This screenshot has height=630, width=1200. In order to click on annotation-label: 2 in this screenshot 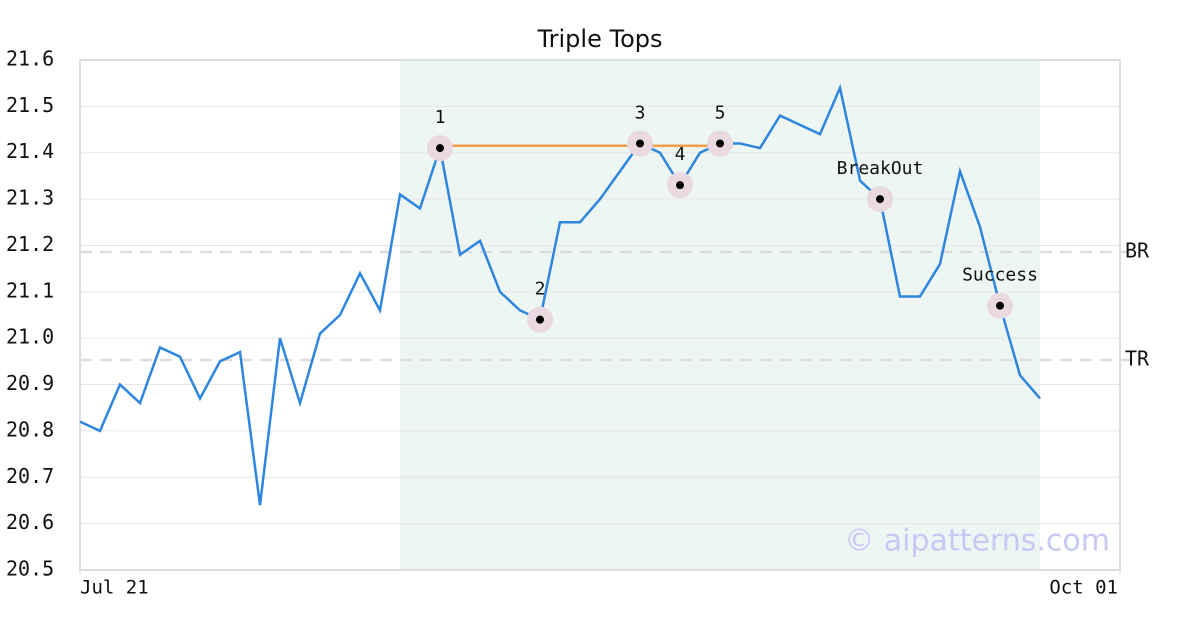, I will do `click(540, 289)`.